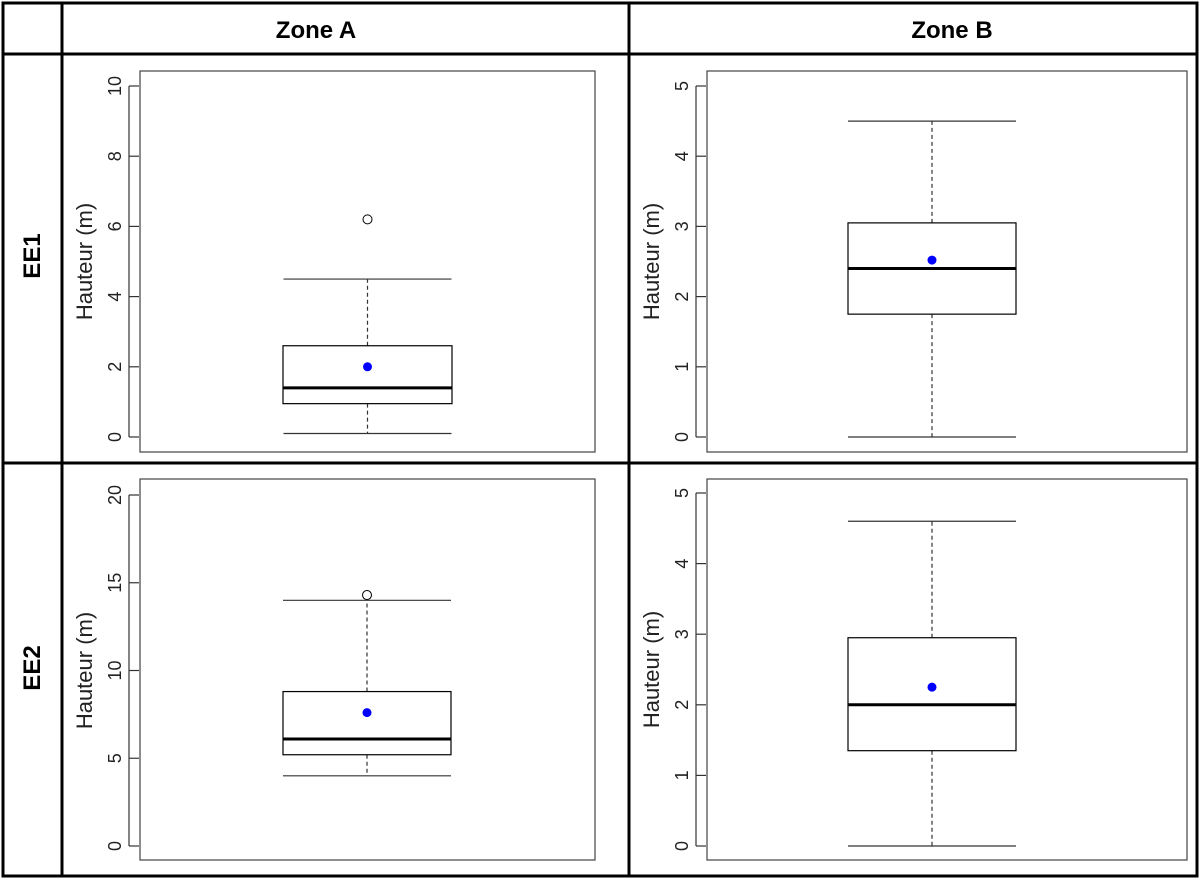 The width and height of the screenshot is (1200, 884). I want to click on column-header-zone-b: Zone B, so click(951, 30).